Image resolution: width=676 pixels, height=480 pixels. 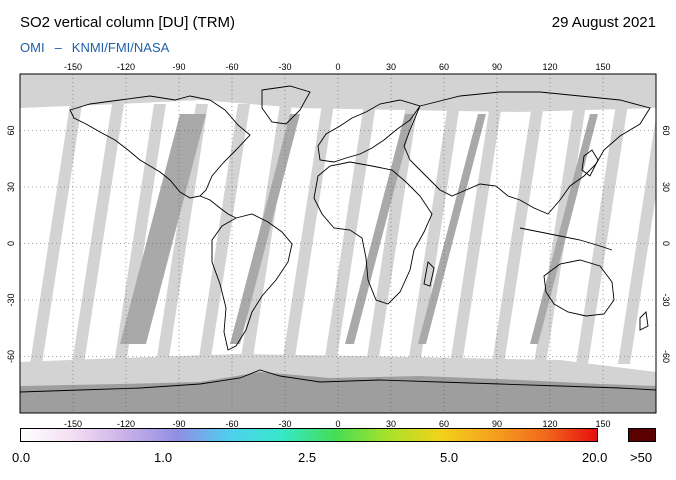 What do you see at coordinates (590, 163) in the screenshot?
I see `japan-coast` at bounding box center [590, 163].